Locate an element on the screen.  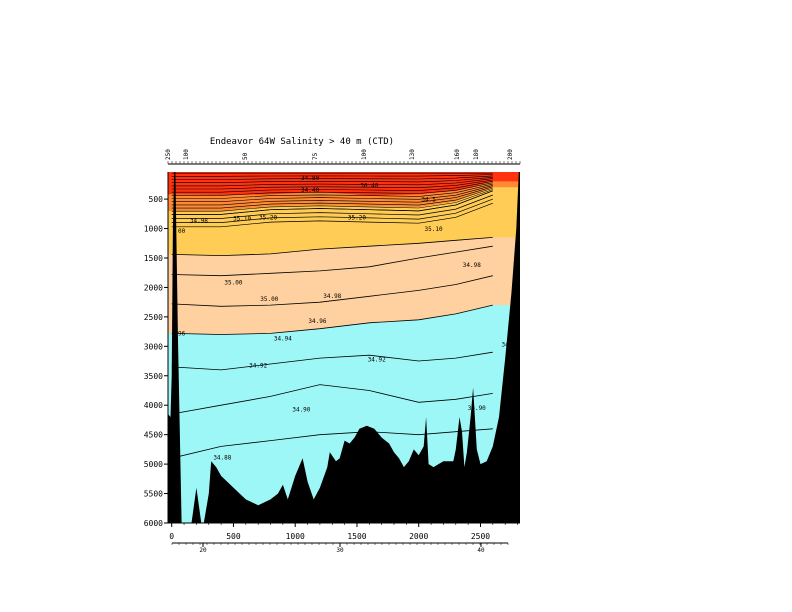
contour-label: 00 is located at coordinates (182, 231).